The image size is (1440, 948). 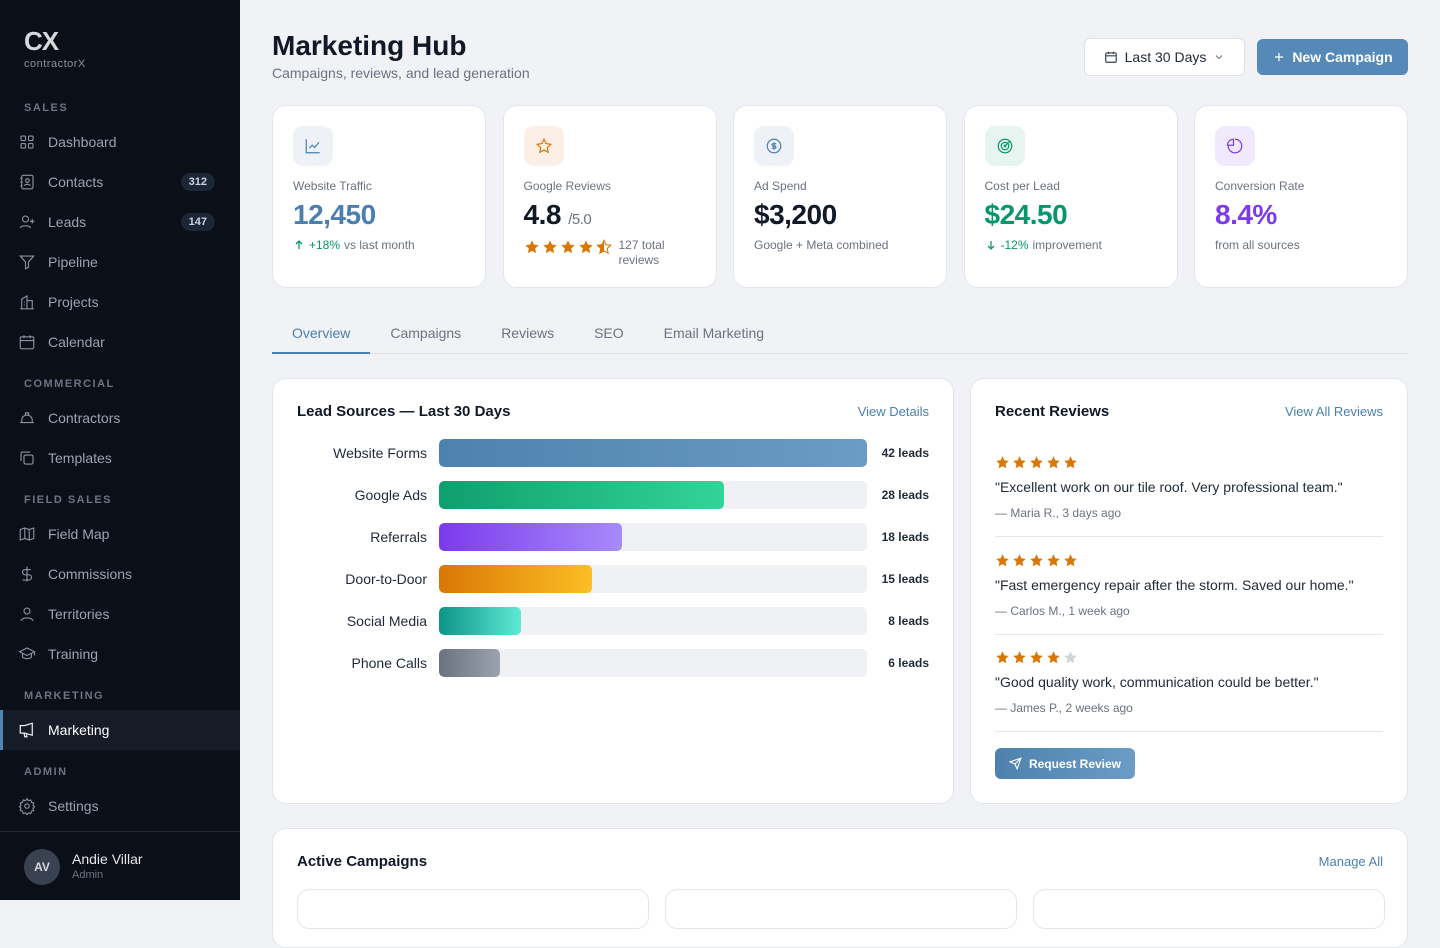 What do you see at coordinates (1279, 57) in the screenshot?
I see `plus-icon` at bounding box center [1279, 57].